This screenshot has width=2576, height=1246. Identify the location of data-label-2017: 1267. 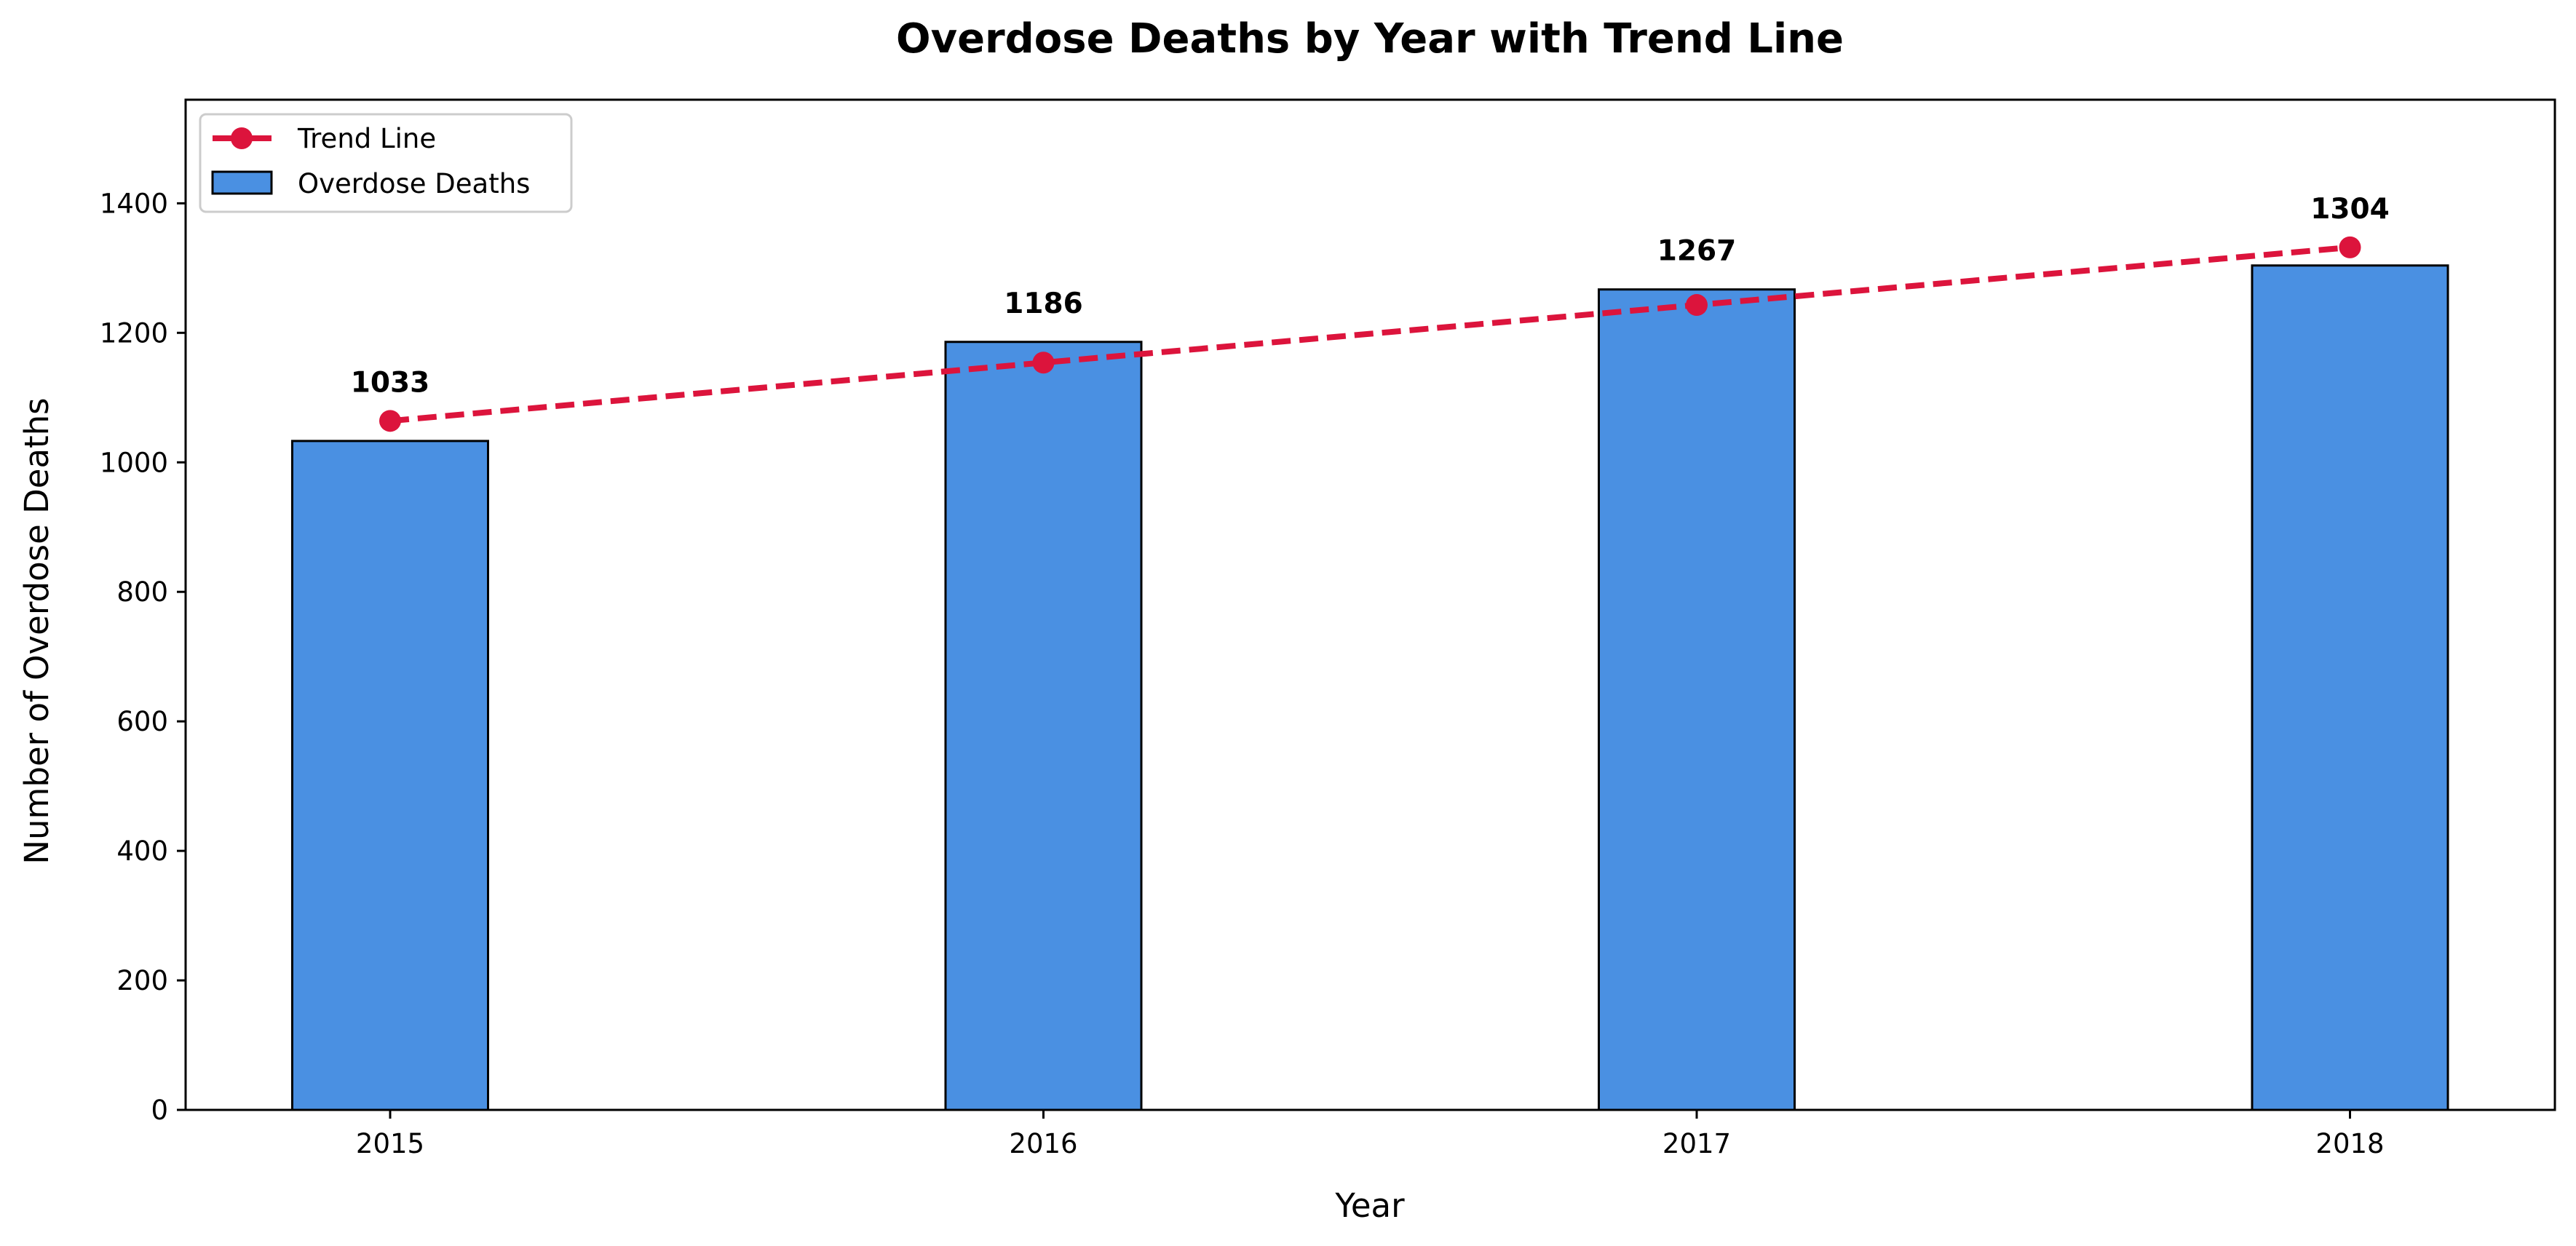
(1697, 251).